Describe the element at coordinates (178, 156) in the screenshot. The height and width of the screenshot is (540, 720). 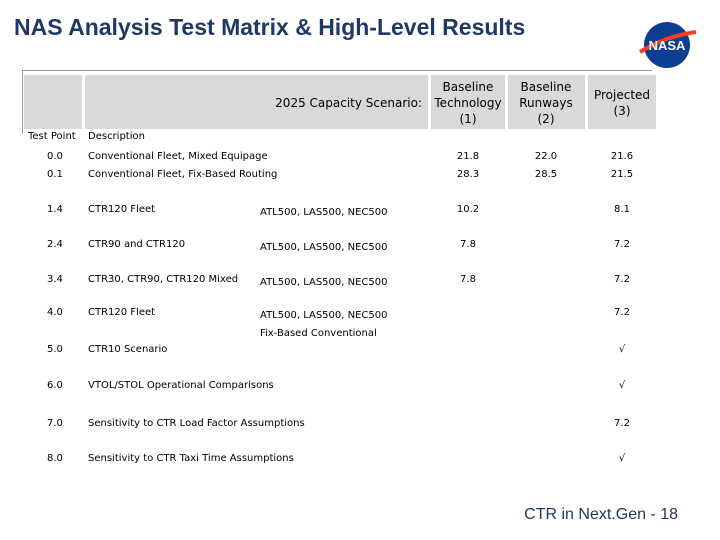
I see `description: Conventional Fleet, Mixed Equipage` at that location.